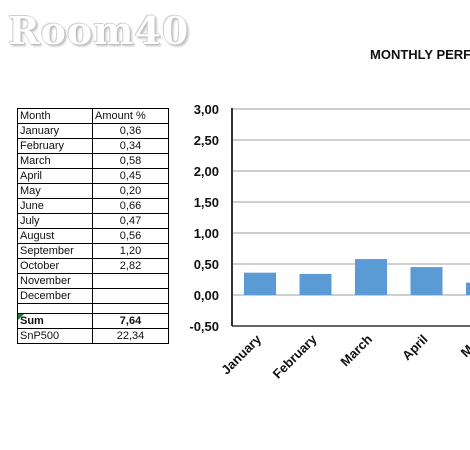 This screenshot has width=470, height=450. What do you see at coordinates (99, 30) in the screenshot?
I see `room40-logo: Room40` at bounding box center [99, 30].